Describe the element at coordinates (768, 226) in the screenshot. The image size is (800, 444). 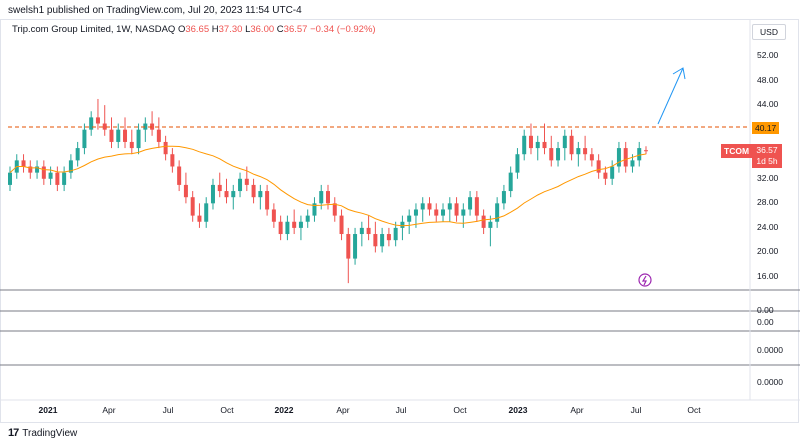
I see `price-axis-label: 24.00` at that location.